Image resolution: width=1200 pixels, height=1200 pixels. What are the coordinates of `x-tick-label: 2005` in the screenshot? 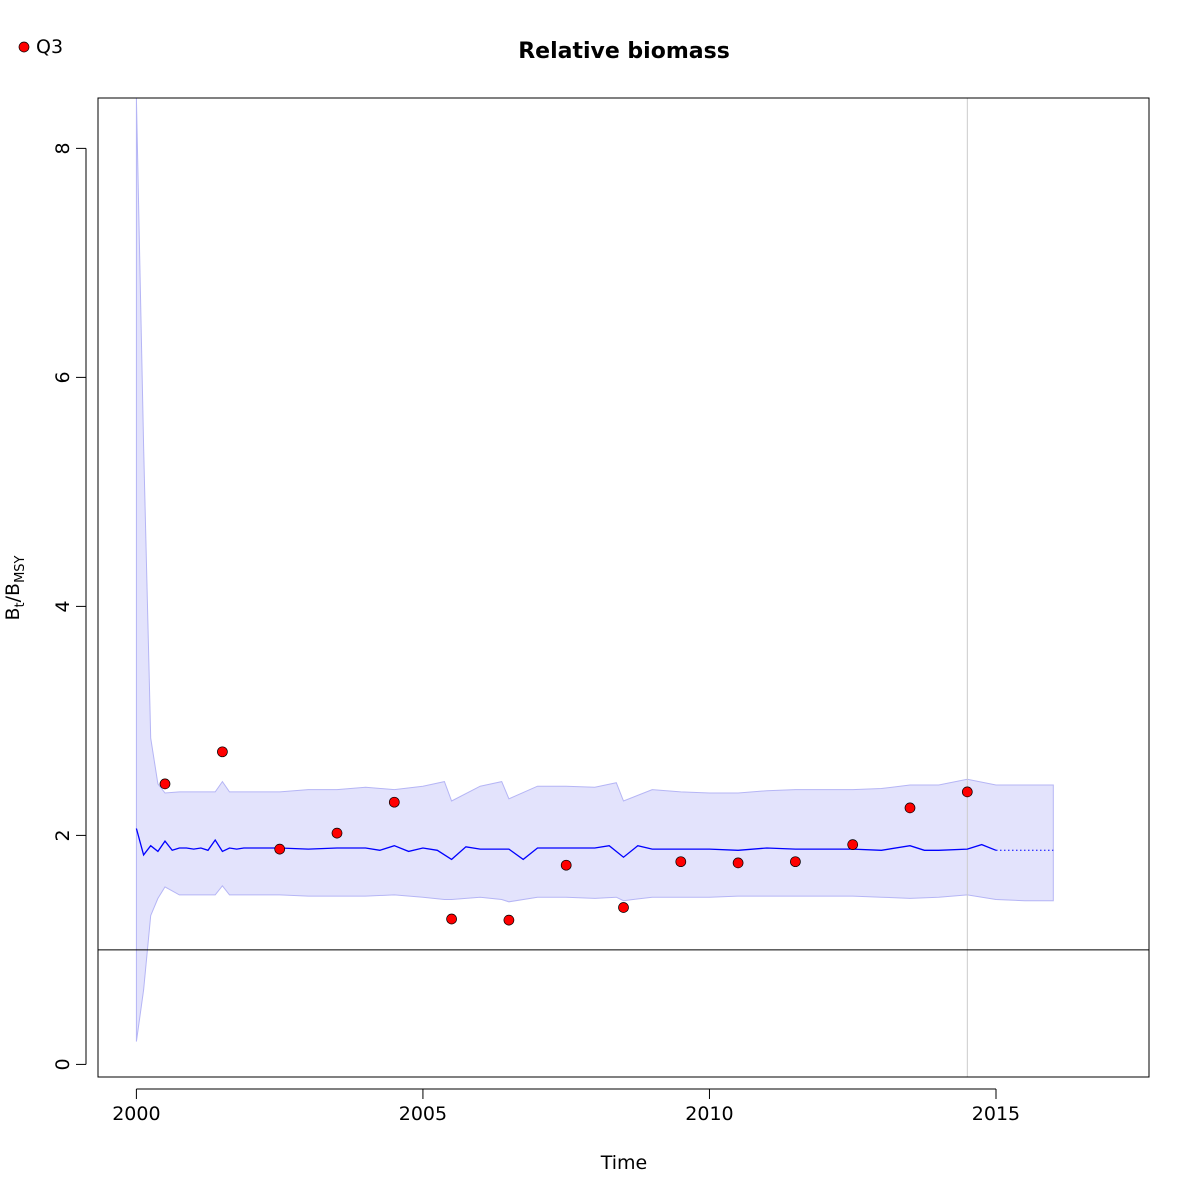 It's located at (423, 1114).